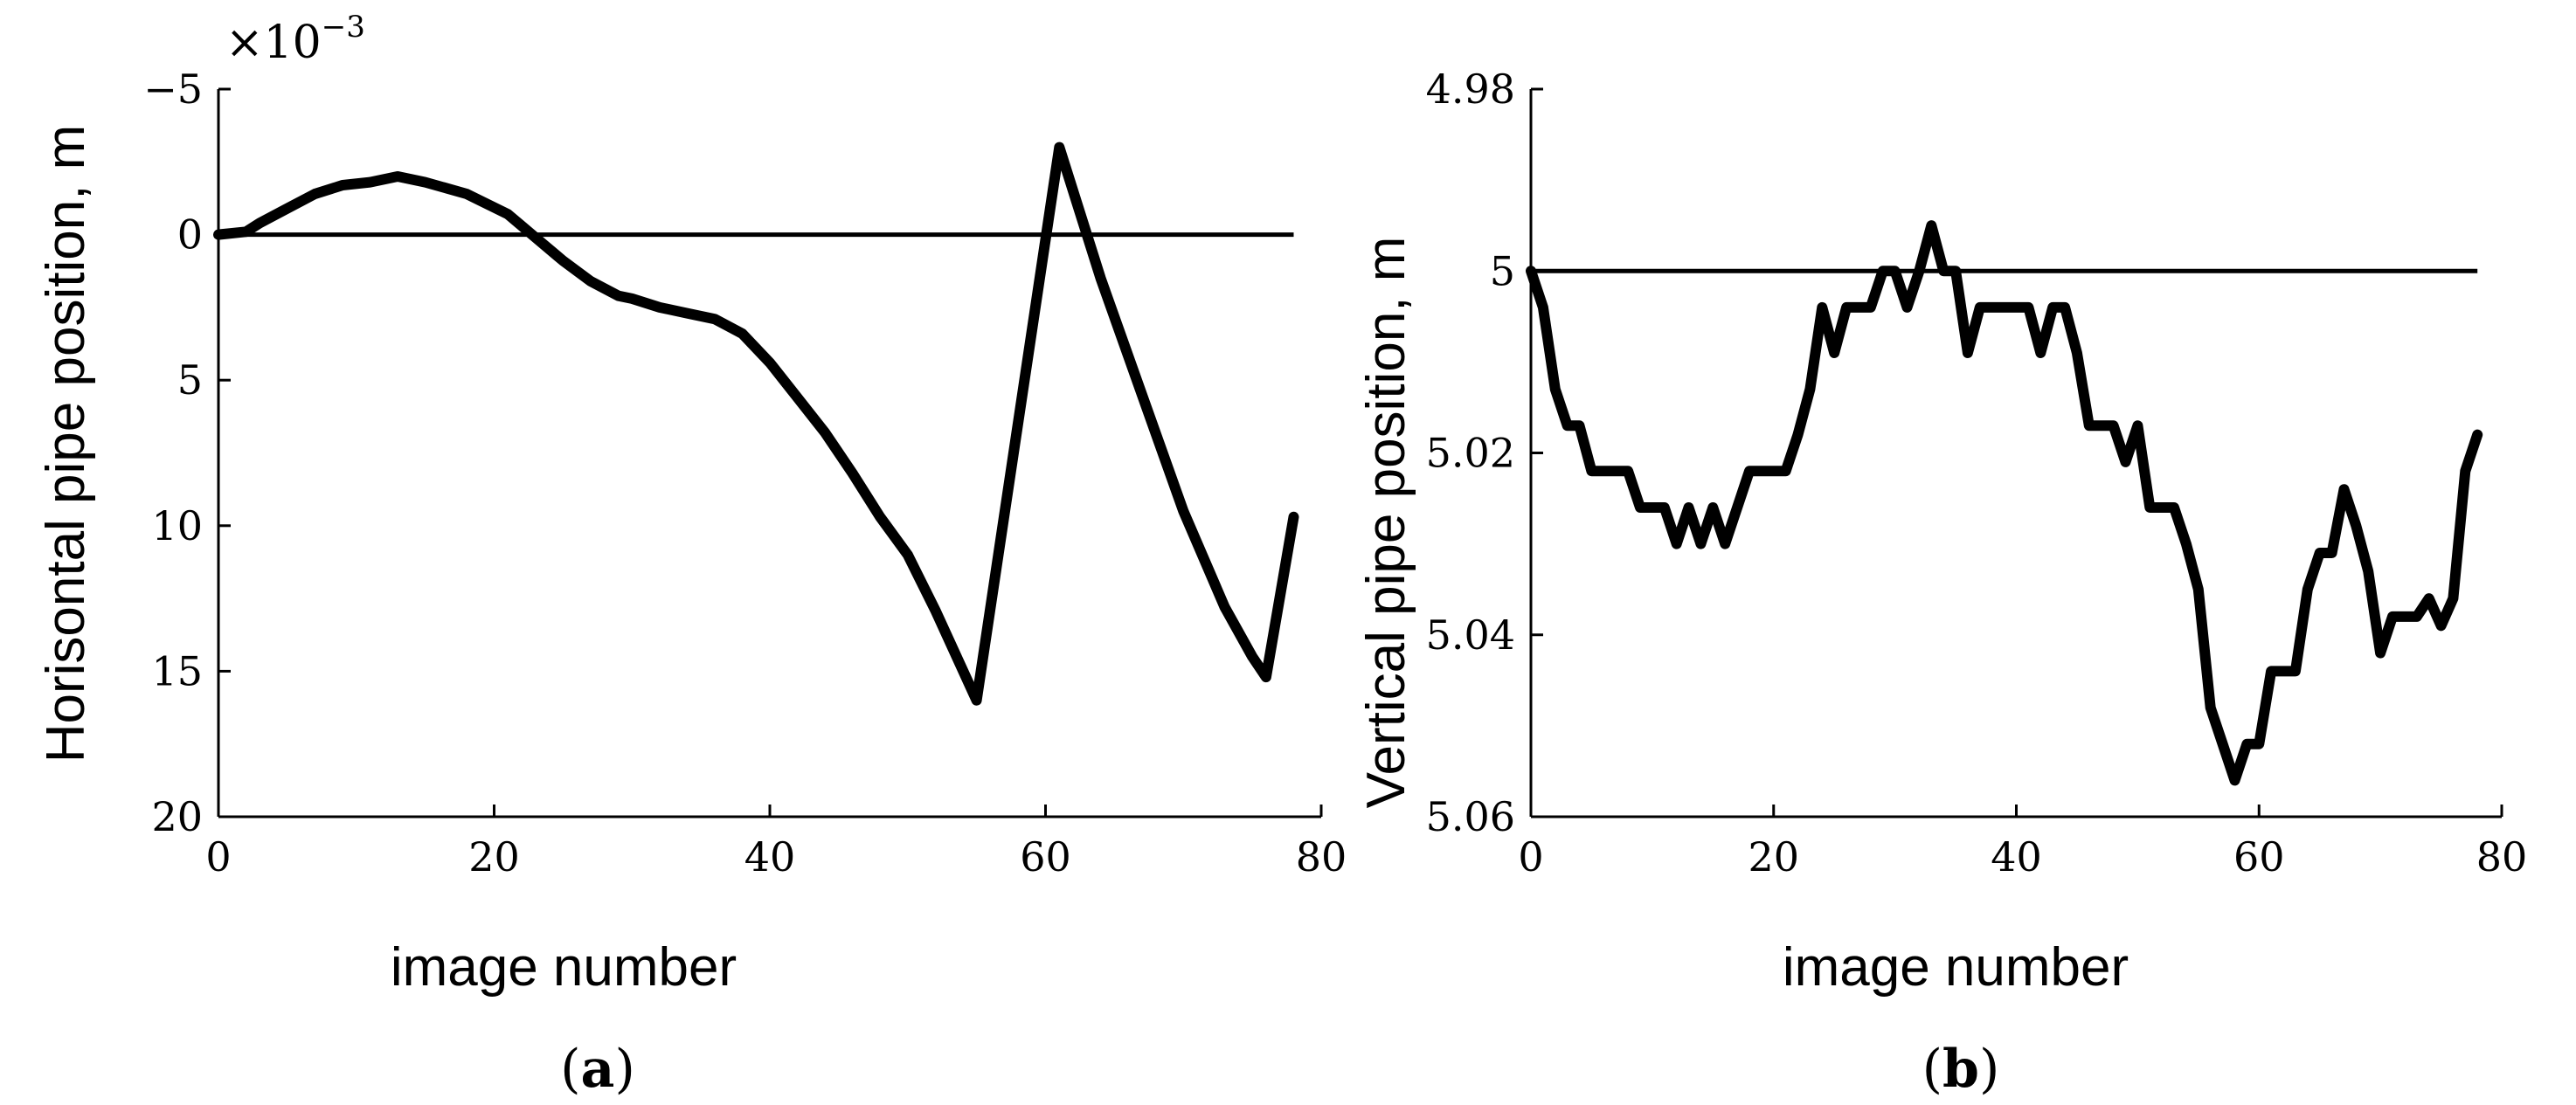  I want to click on panel-a-x-tick-label: 20, so click(494, 857).